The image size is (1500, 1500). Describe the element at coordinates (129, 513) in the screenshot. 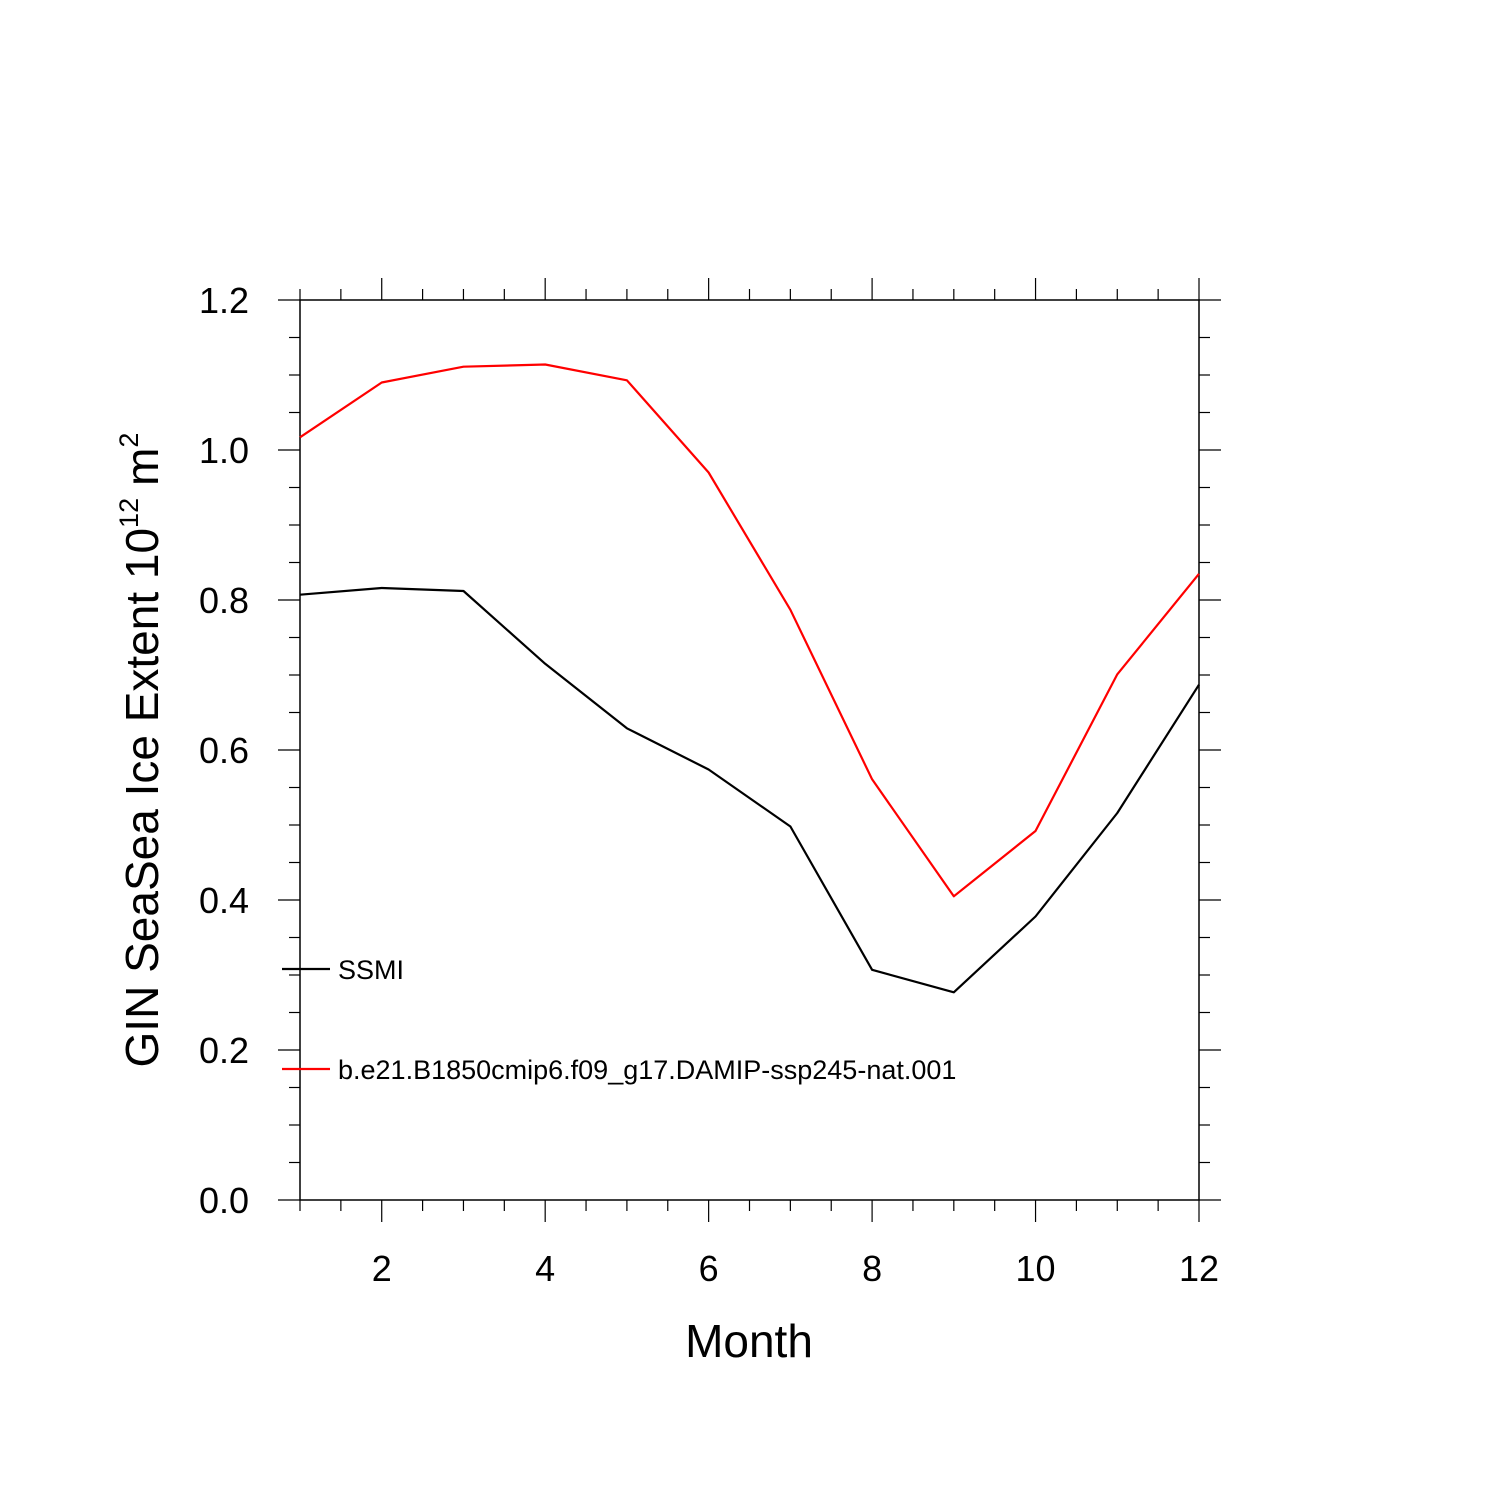

I see `y-axis-title-exponent: 12` at that location.